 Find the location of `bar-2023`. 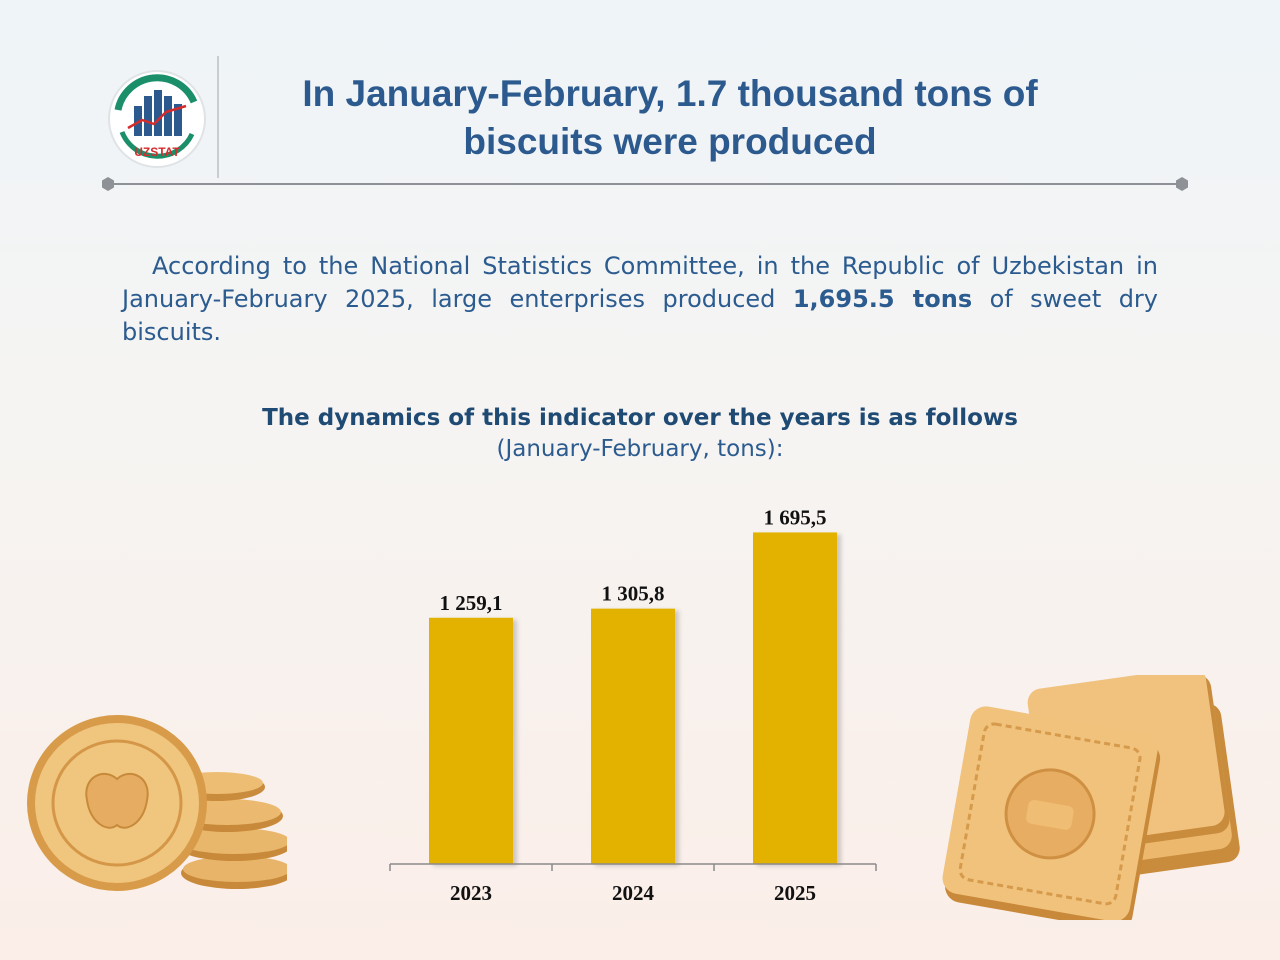

bar-2023 is located at coordinates (471, 740).